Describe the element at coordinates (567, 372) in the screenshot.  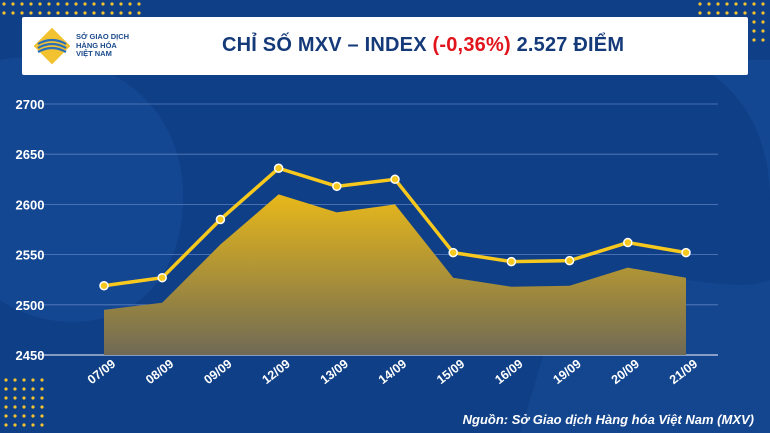
I see `x-tick-label: 19/09` at that location.